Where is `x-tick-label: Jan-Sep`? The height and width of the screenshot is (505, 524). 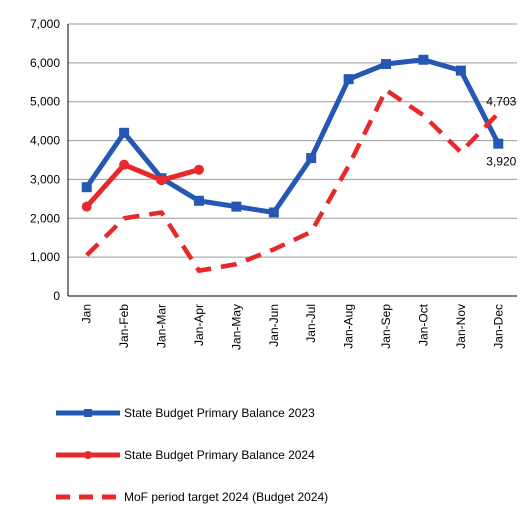
x-tick-label: Jan-Sep is located at coordinates (386, 326).